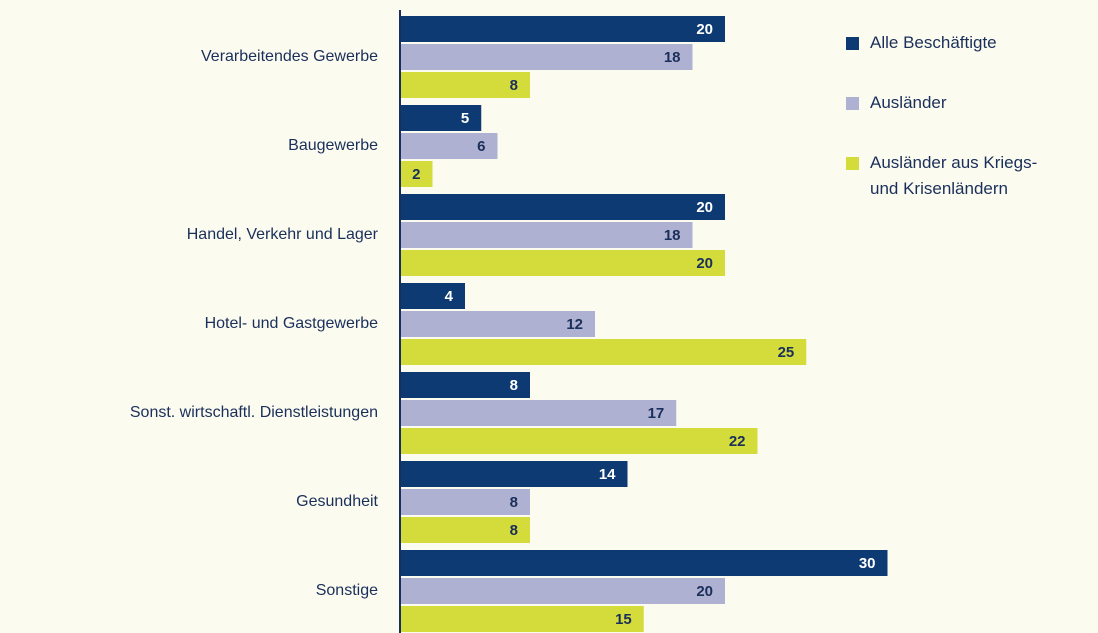 Image resolution: width=1098 pixels, height=633 pixels. Describe the element at coordinates (867, 563) in the screenshot. I see `data-label: 30` at that location.